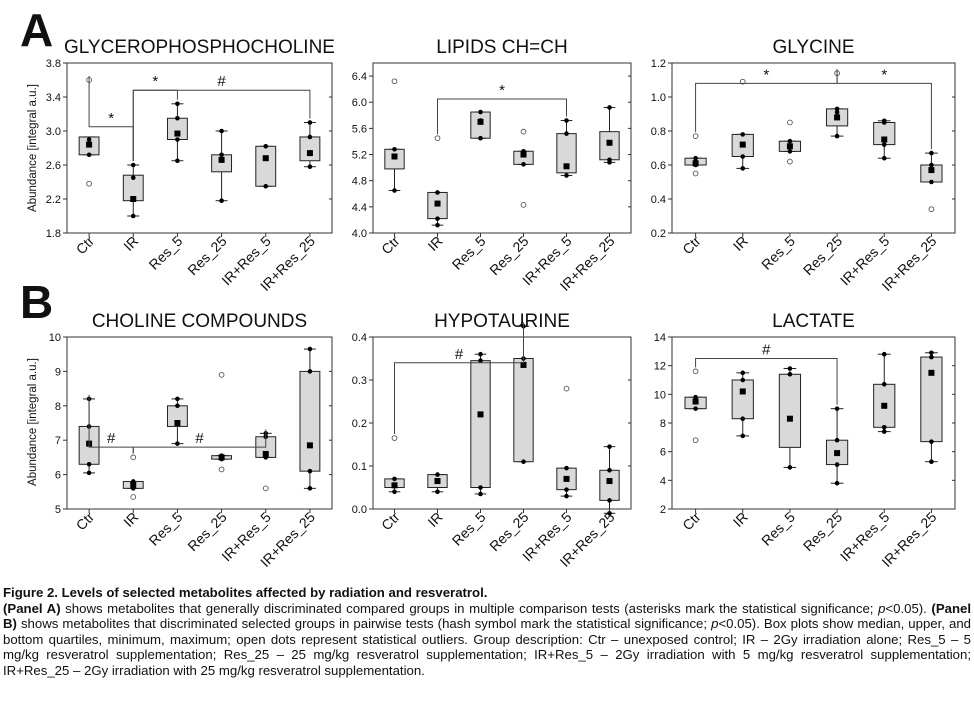  Describe the element at coordinates (33, 422) in the screenshot. I see `y-axis-label-panel-b: Abundance [integral a.u.]` at that location.